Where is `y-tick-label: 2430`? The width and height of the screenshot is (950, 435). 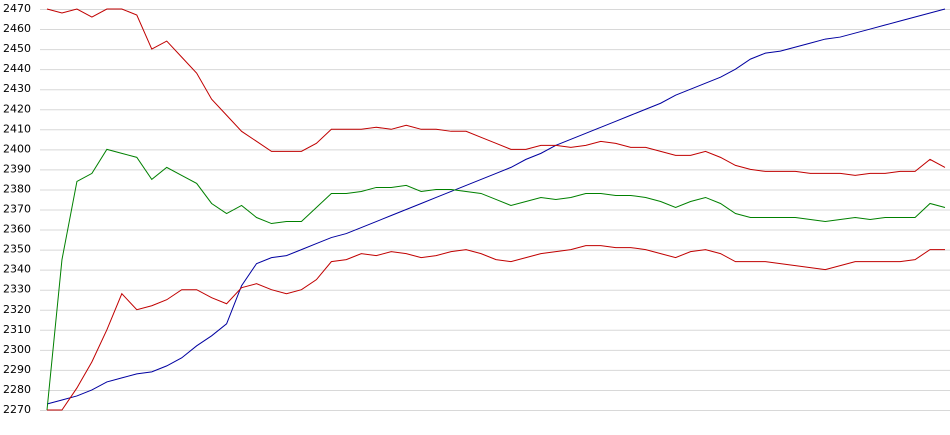 y-tick-label: 2430 is located at coordinates (17, 88).